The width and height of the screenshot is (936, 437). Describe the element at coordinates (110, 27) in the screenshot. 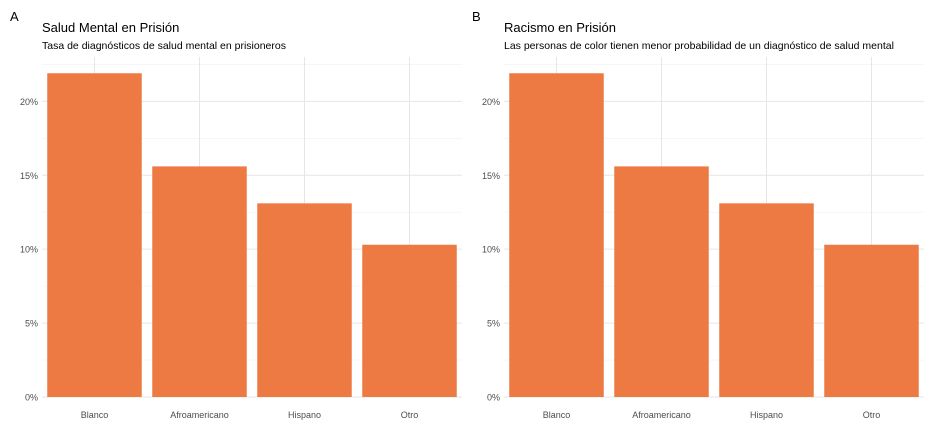

I see `chart-title: Salud Mental en Prisión` at that location.